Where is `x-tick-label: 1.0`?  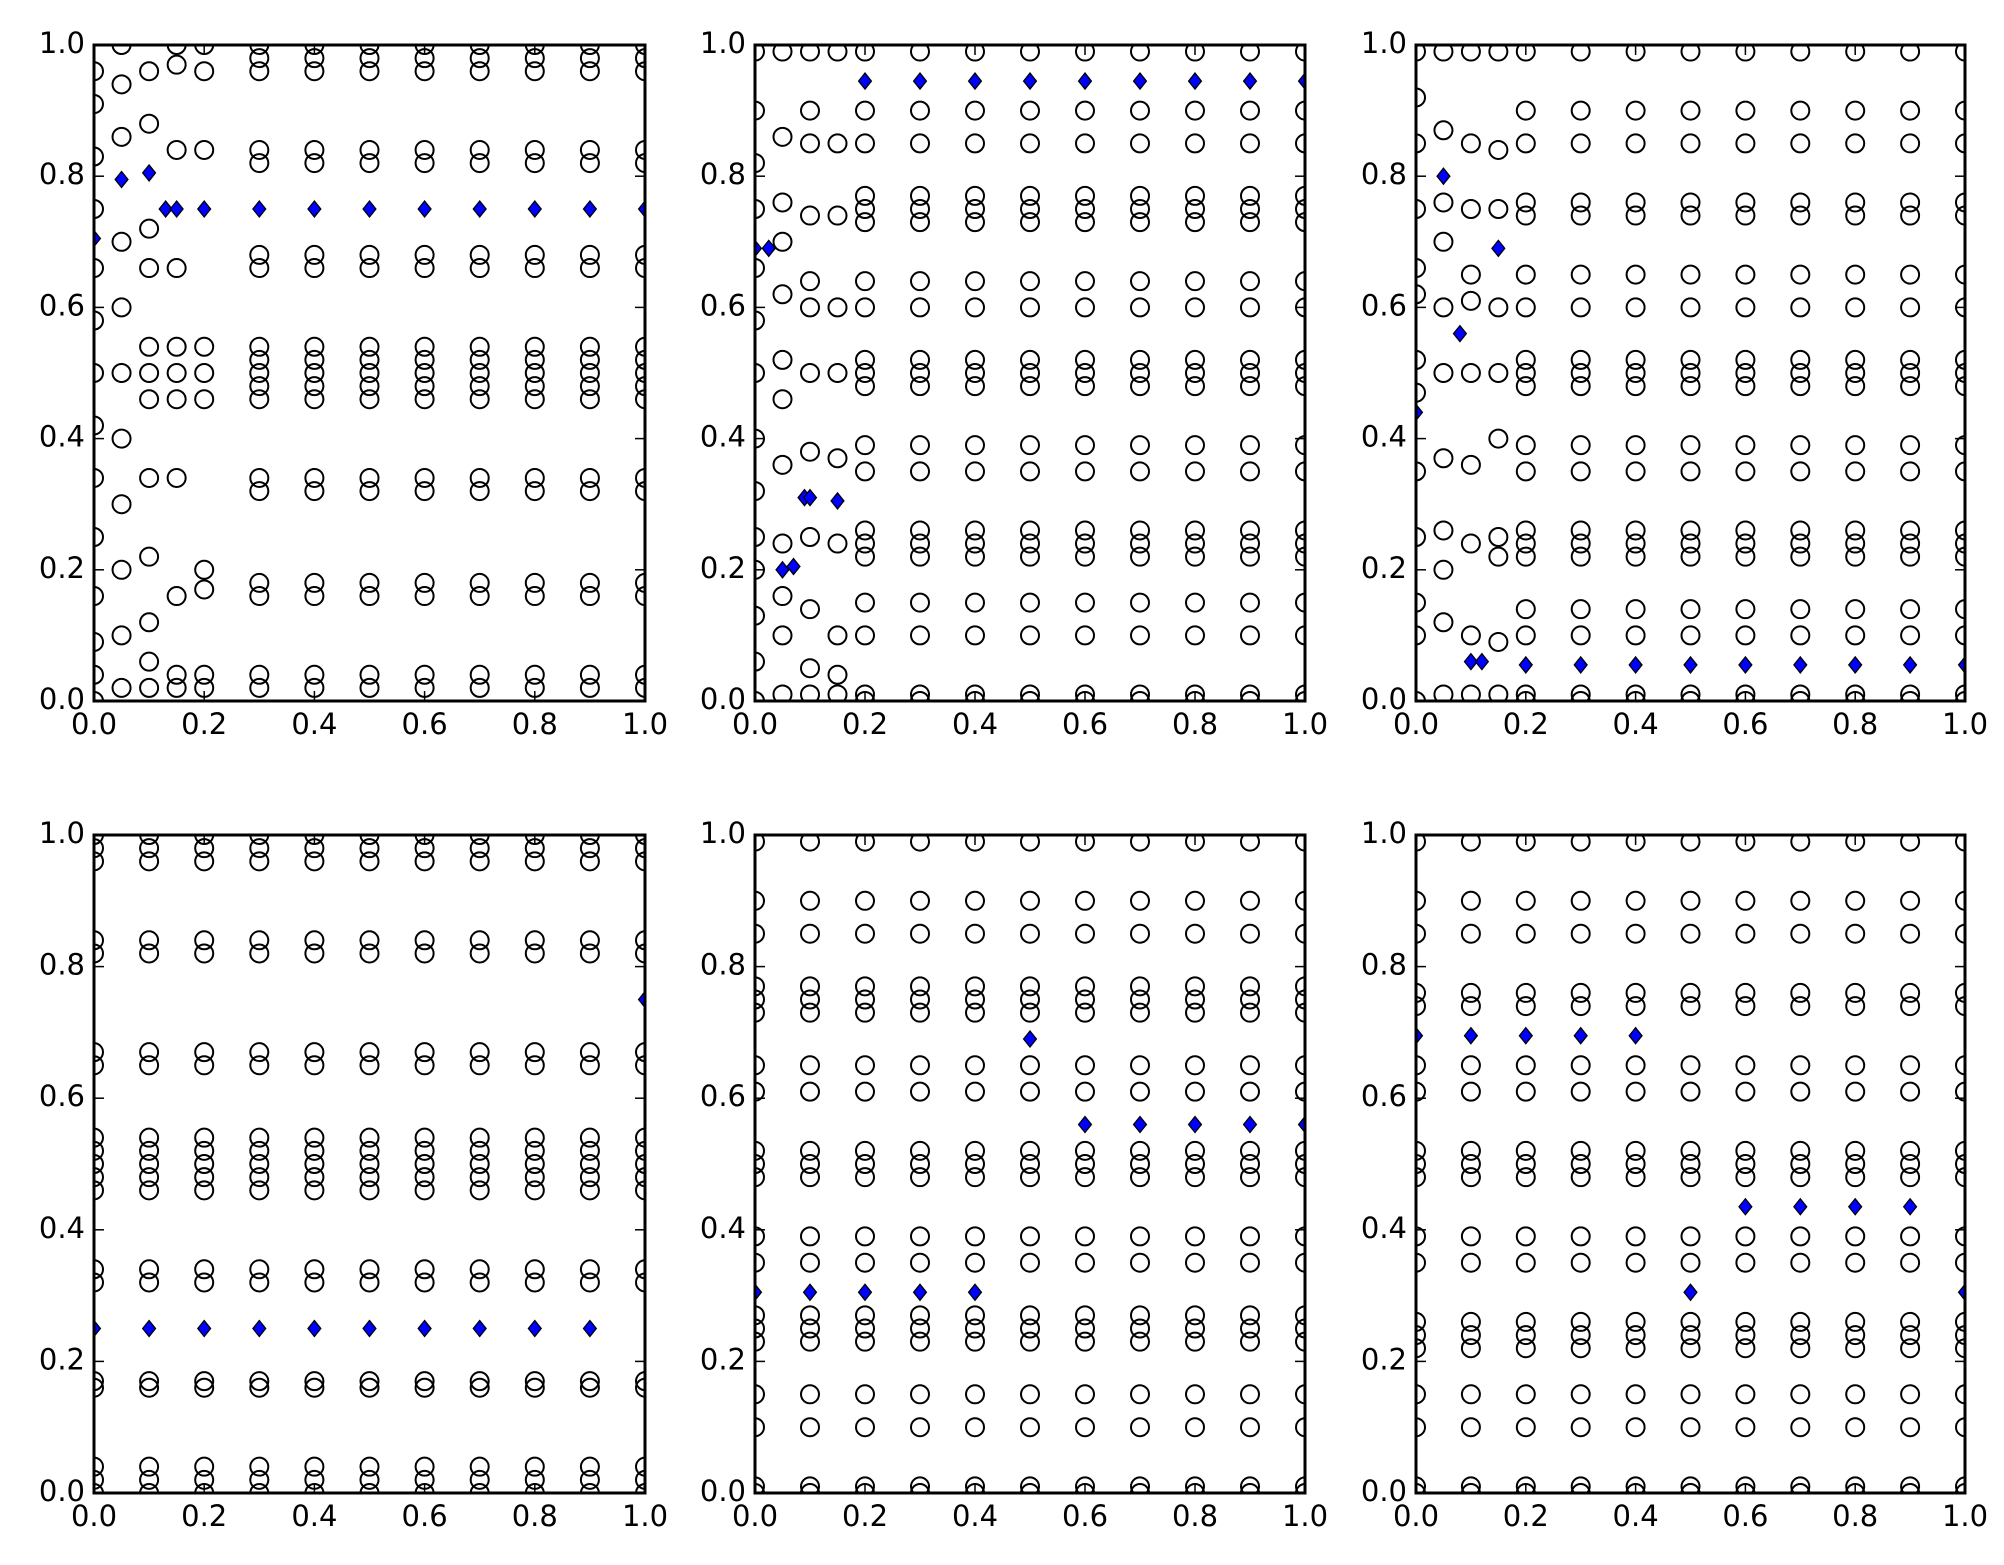 x-tick-label: 1.0 is located at coordinates (1305, 724).